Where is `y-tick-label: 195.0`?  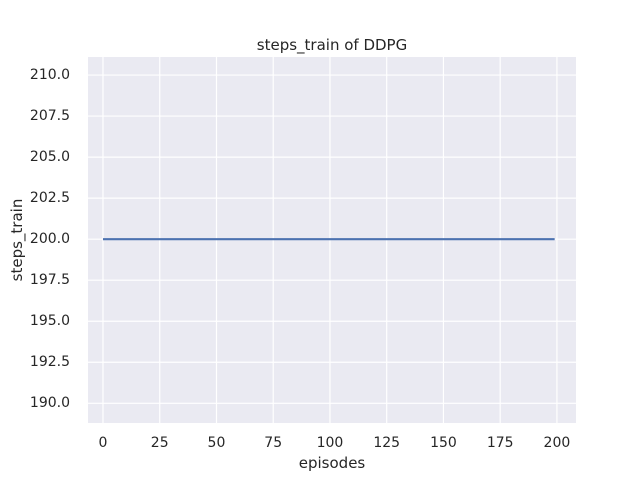 y-tick-label: 195.0 is located at coordinates (49, 321).